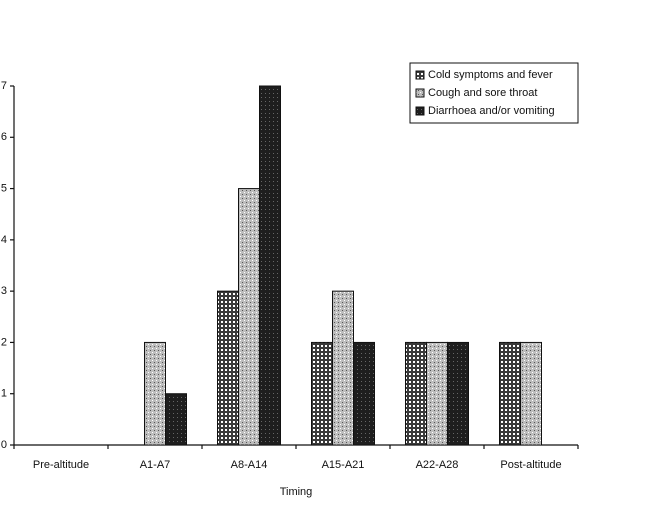 This screenshot has height=532, width=670. What do you see at coordinates (491, 111) in the screenshot?
I see `legend-label: Diarrhoea and/or vomiting` at bounding box center [491, 111].